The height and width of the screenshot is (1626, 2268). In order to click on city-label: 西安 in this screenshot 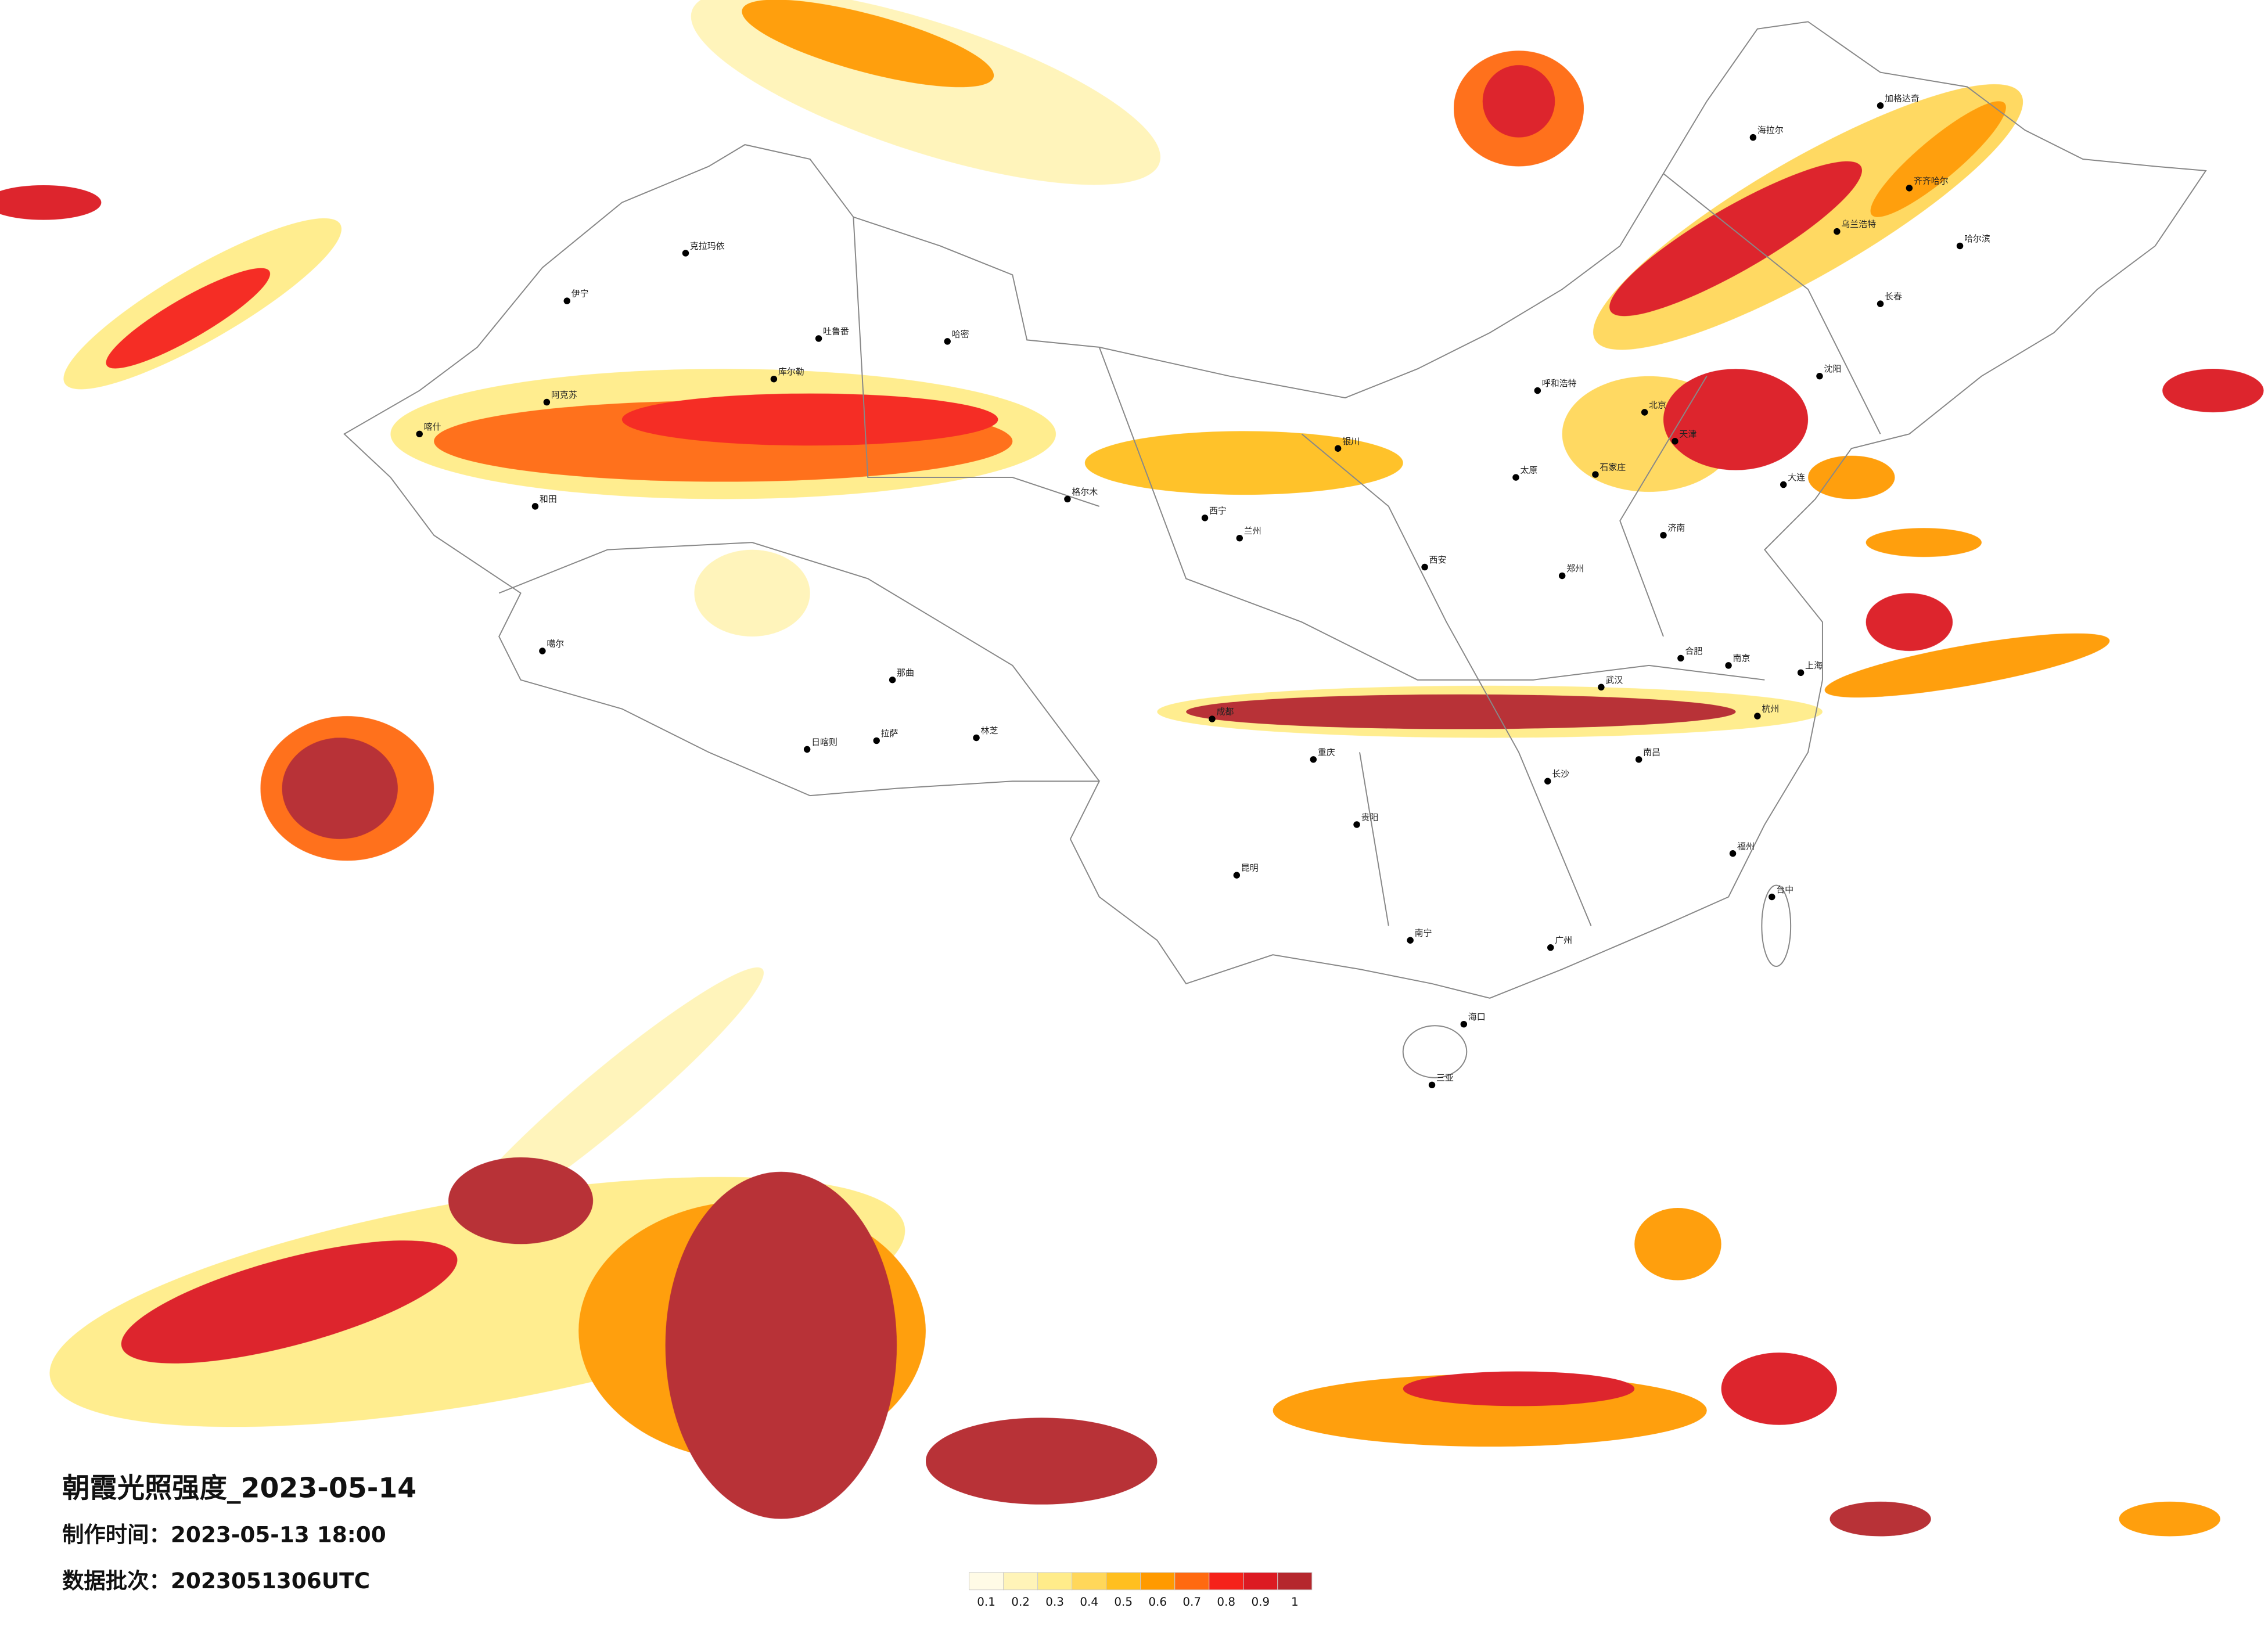, I will do `click(1438, 560)`.